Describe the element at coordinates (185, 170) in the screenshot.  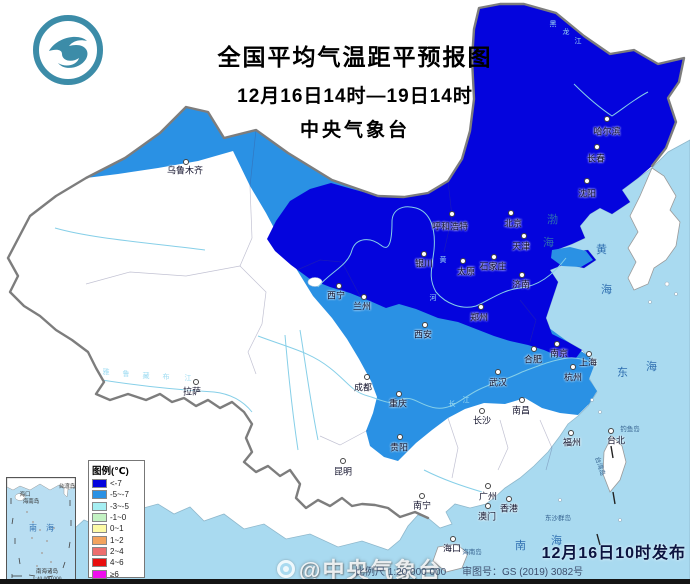
I see `city-label: 乌鲁木齐` at that location.